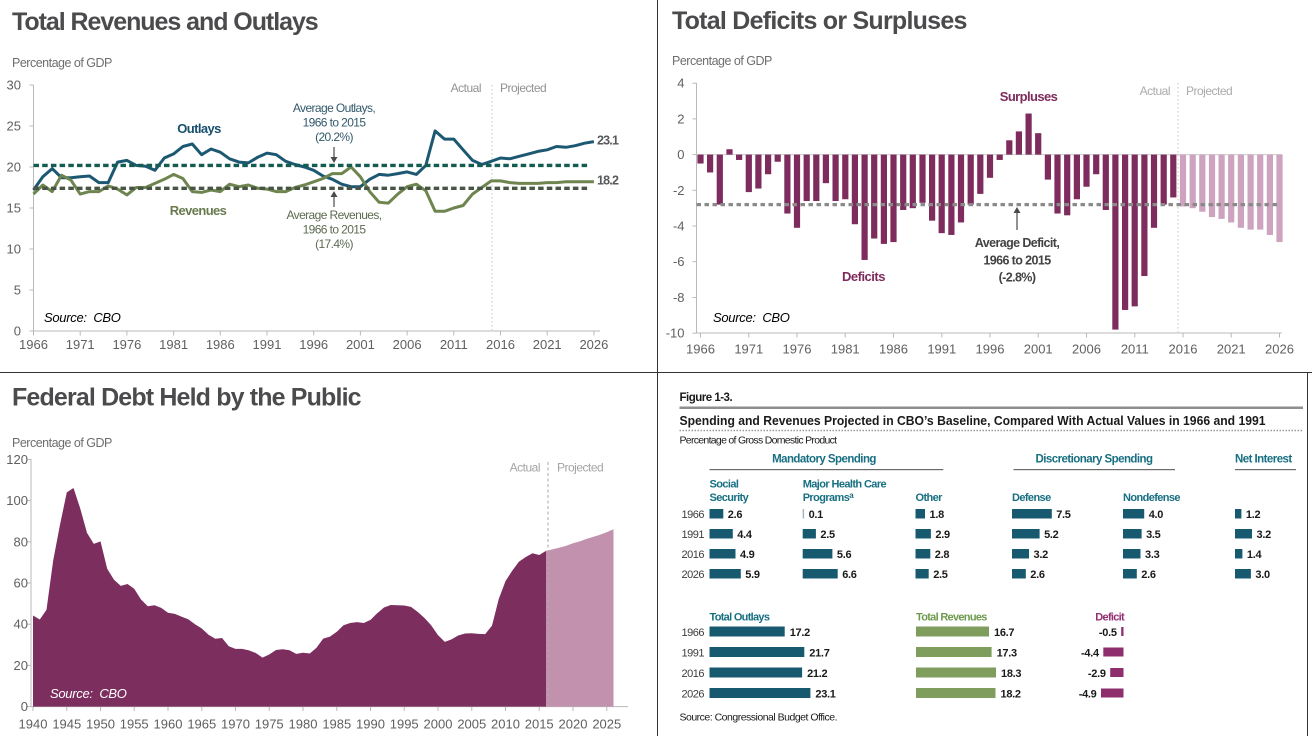  I want to click on svg-text: (20.2%), so click(334, 137).